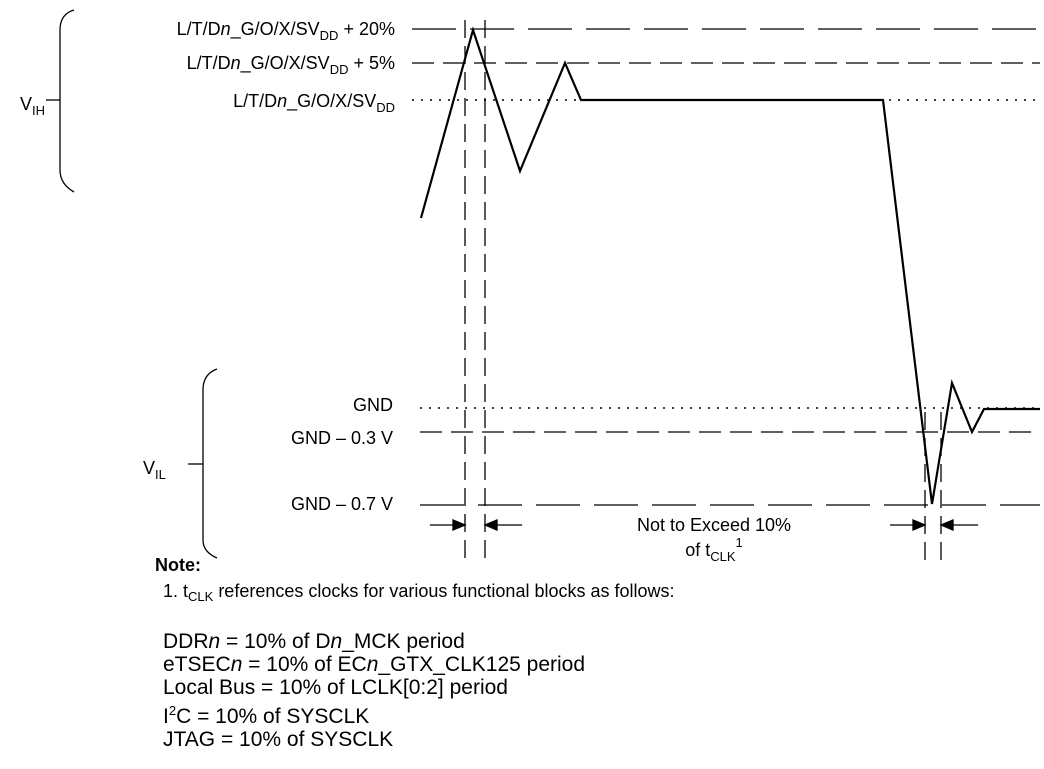 The height and width of the screenshot is (769, 1044). Describe the element at coordinates (342, 504) in the screenshot. I see `level-label-gnd-minus-07: GND – 0.7 V` at that location.